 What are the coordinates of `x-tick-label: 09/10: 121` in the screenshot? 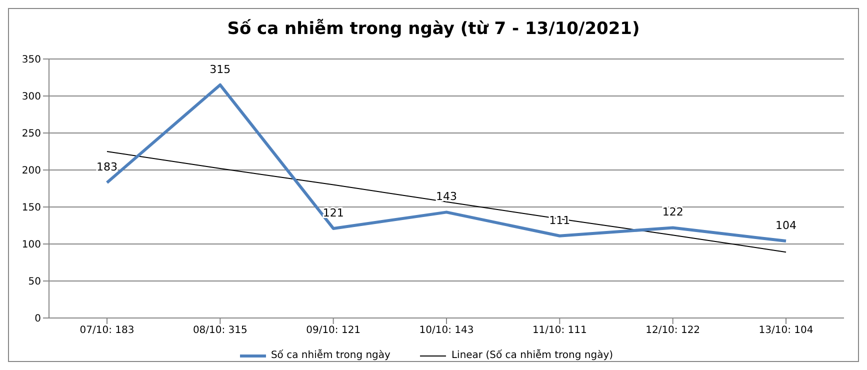 It's located at (333, 330).